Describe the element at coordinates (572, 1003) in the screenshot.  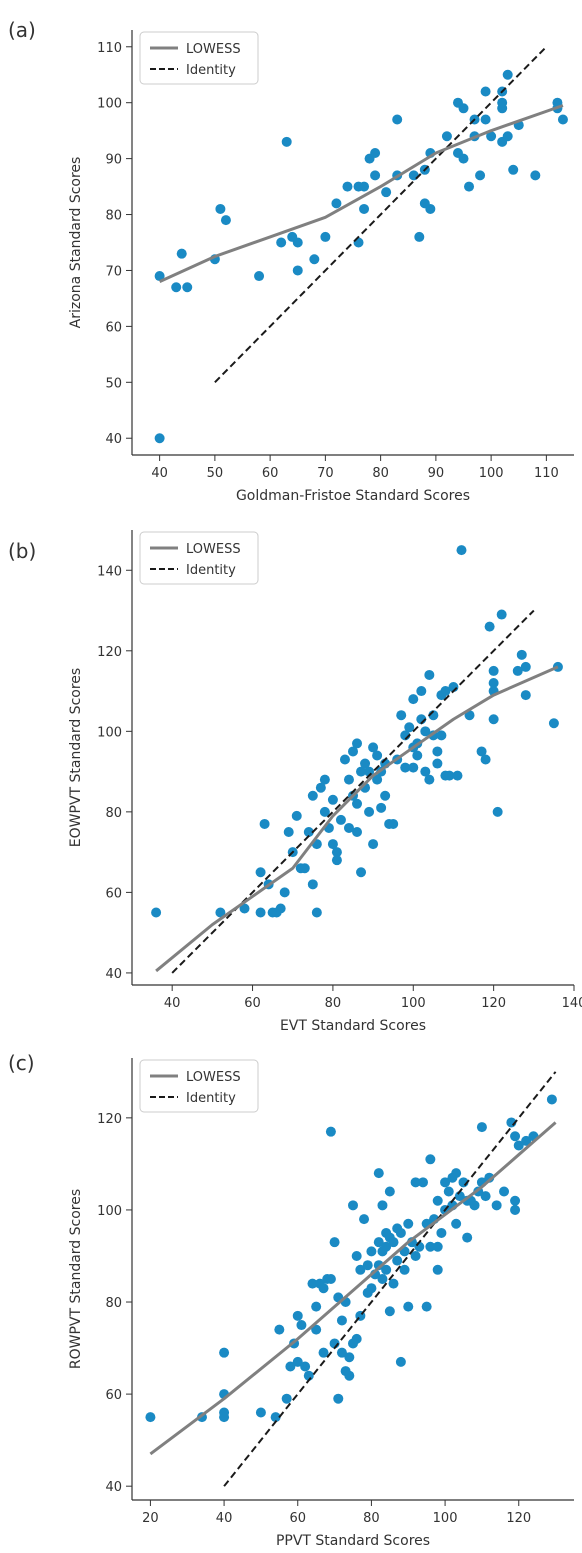
I see `x-tick-label: 140` at that location.